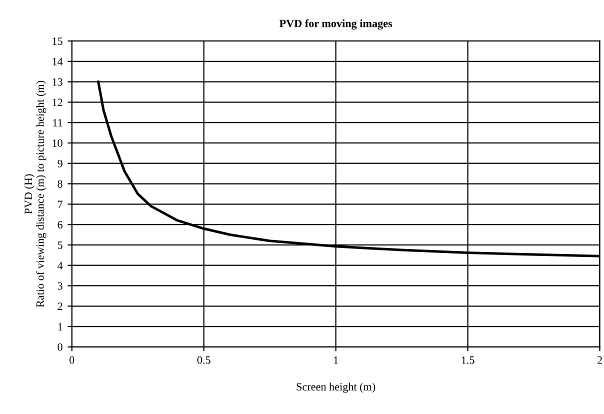 Image resolution: width=604 pixels, height=414 pixels. What do you see at coordinates (60, 347) in the screenshot?
I see `y-tick-label: 0` at bounding box center [60, 347].